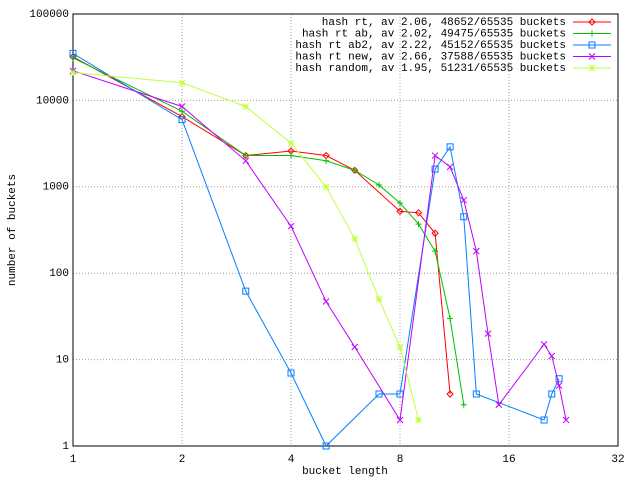  Describe the element at coordinates (291, 460) in the screenshot. I see `x-tick-label: 4` at that location.